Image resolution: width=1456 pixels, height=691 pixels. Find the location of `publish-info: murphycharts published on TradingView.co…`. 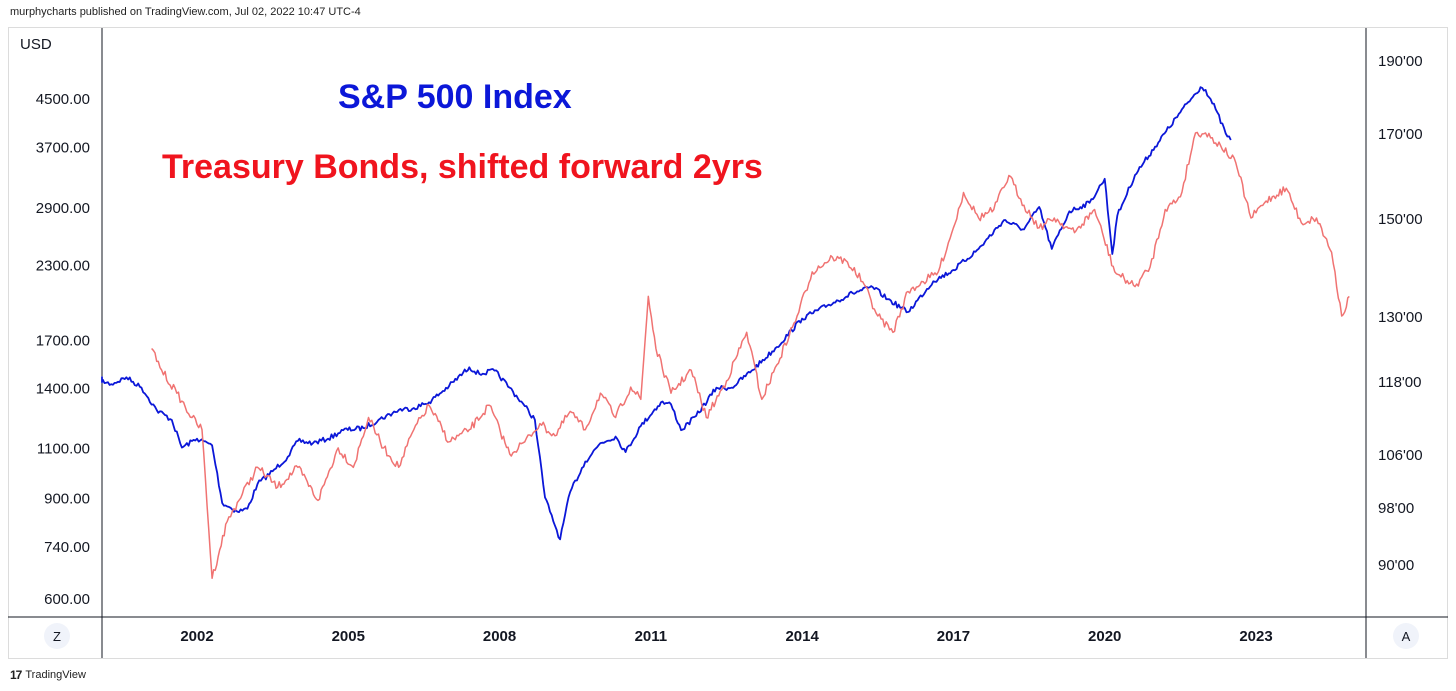

publish-info: murphycharts published on TradingView.co… is located at coordinates (185, 12).